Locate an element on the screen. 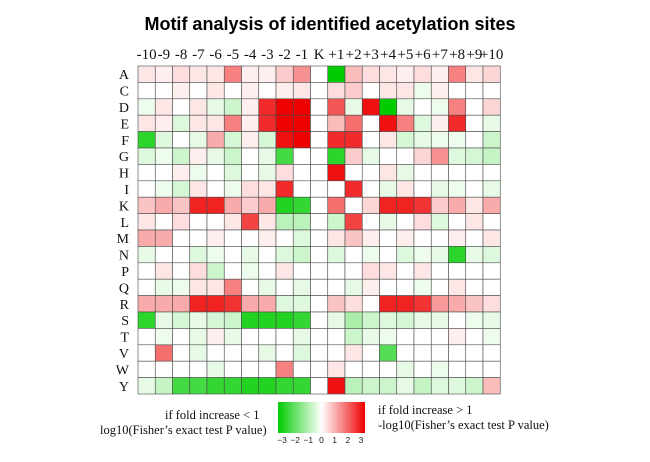 The height and width of the screenshot is (462, 650). column-label: +10 is located at coordinates (491, 55).